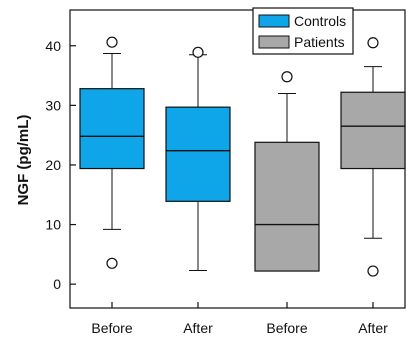  What do you see at coordinates (274, 21) in the screenshot?
I see `legend-swatch-controls` at bounding box center [274, 21].